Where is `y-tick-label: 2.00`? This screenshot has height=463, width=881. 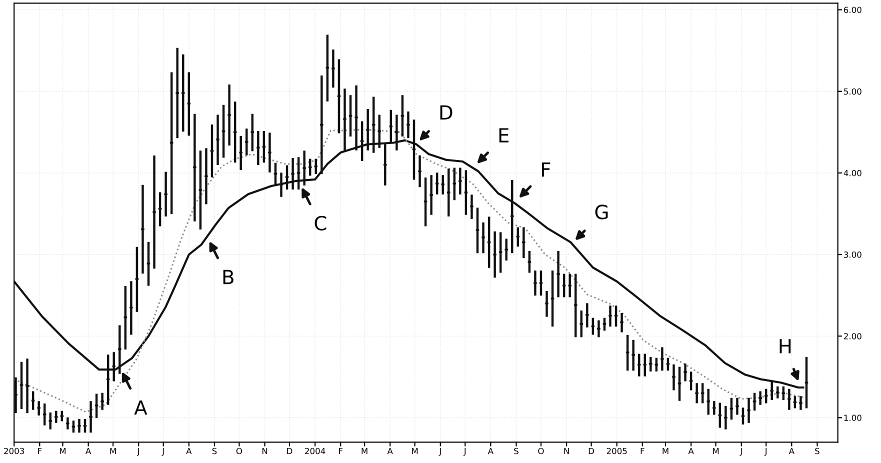 y-tick-label: 2.00 is located at coordinates (853, 336).